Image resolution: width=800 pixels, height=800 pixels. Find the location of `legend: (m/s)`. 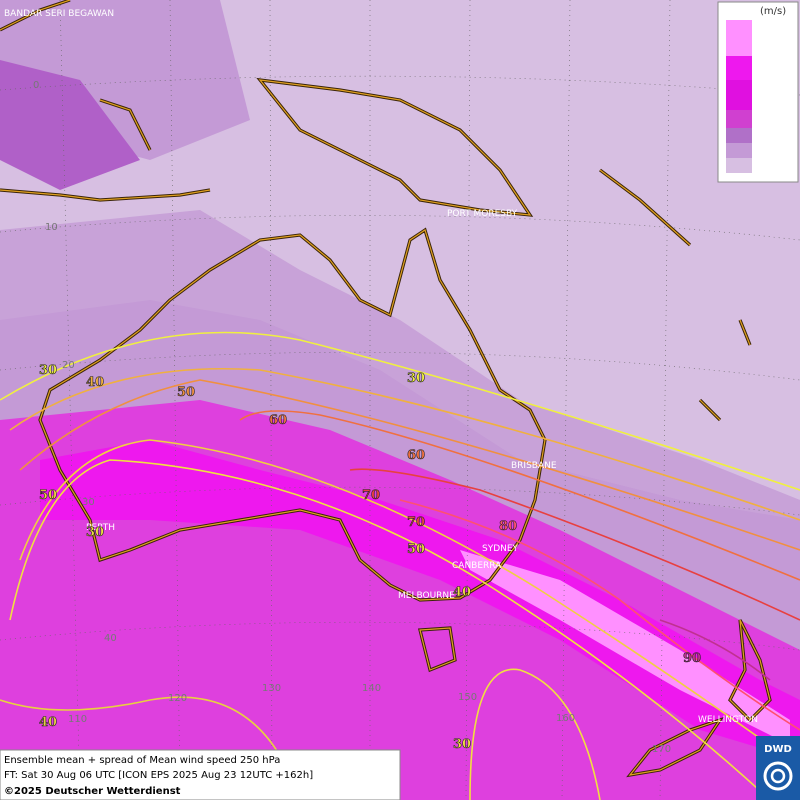

legend: (m/s) is located at coordinates (758, 92).